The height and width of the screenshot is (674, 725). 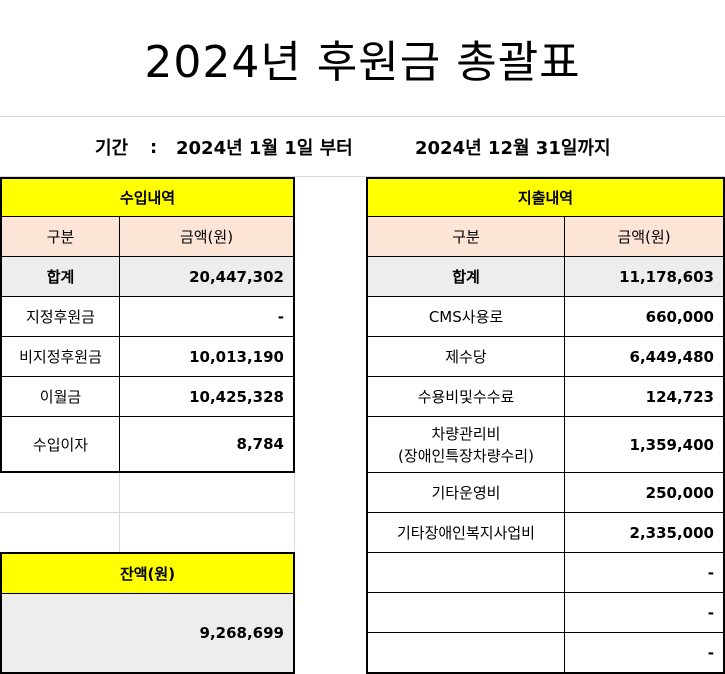 What do you see at coordinates (362, 147) in the screenshot?
I see `period-row: 기간 : 2024년 1월 1일 부터 2024년 12월 31일까지` at bounding box center [362, 147].